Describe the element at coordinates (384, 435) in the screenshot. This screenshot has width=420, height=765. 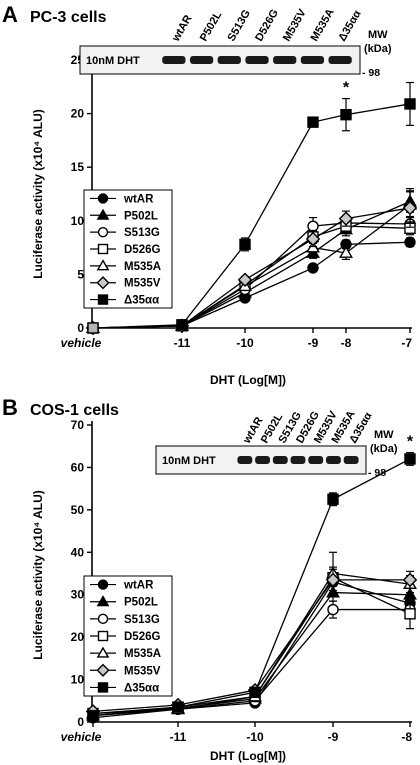
I see `mw-header: MW` at that location.